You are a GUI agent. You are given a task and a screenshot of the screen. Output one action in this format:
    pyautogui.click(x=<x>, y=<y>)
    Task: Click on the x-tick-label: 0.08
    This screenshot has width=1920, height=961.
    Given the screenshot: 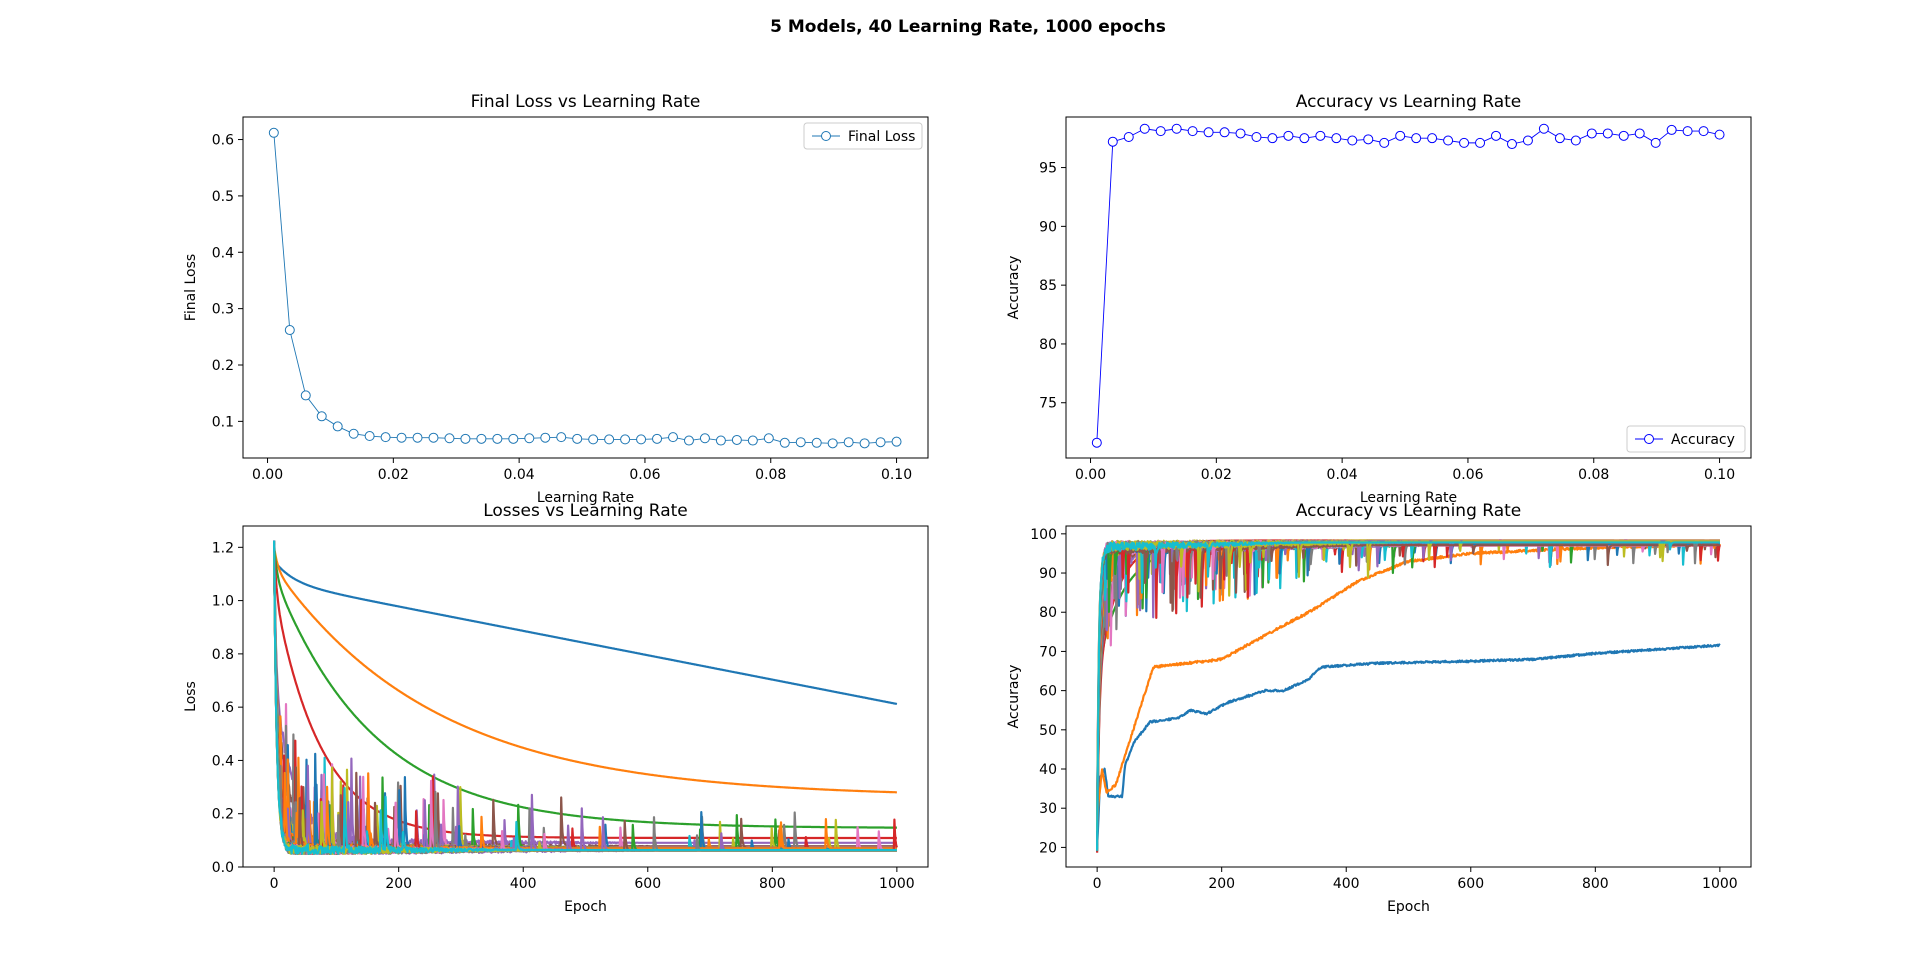 What is the action you would take?
    pyautogui.click(x=770, y=475)
    